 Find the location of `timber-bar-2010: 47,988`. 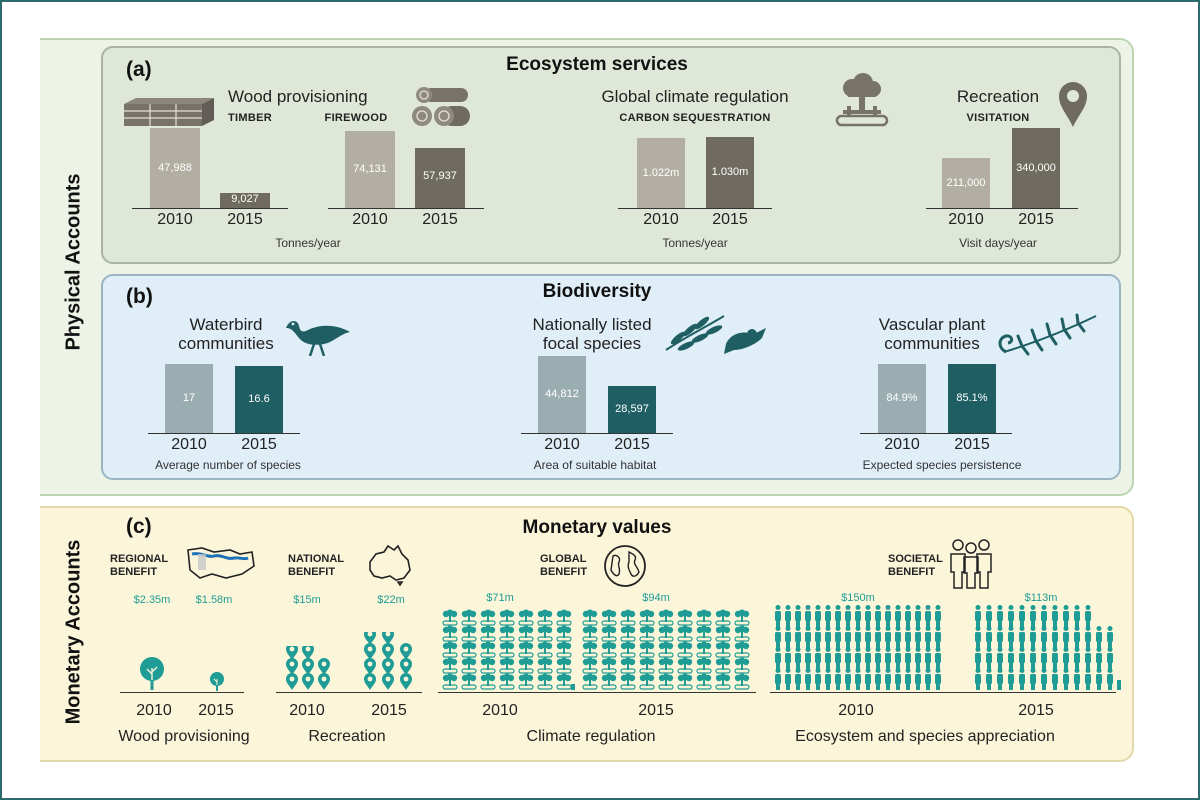

timber-bar-2010: 47,988 is located at coordinates (175, 168).